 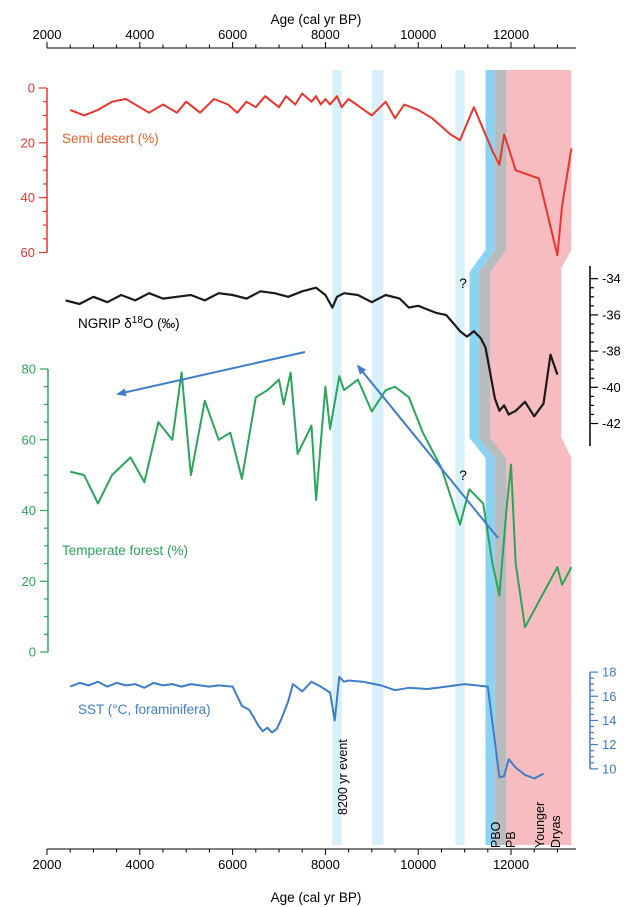 What do you see at coordinates (110, 138) in the screenshot?
I see `semi-desert-label: Semi desert (%)` at bounding box center [110, 138].